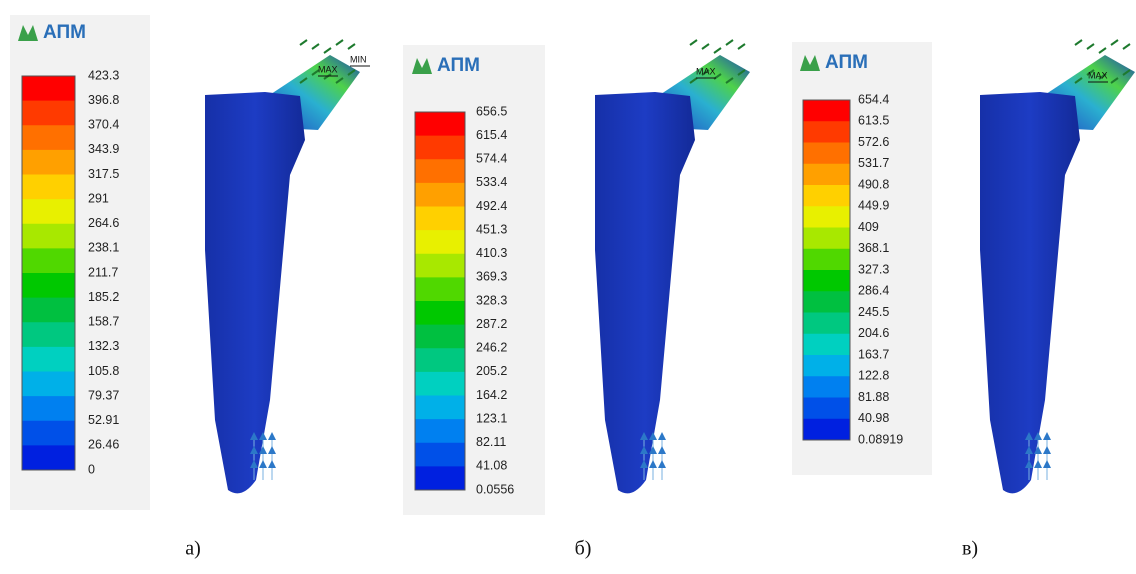  I want to click on implant-body, so click(645, 293).